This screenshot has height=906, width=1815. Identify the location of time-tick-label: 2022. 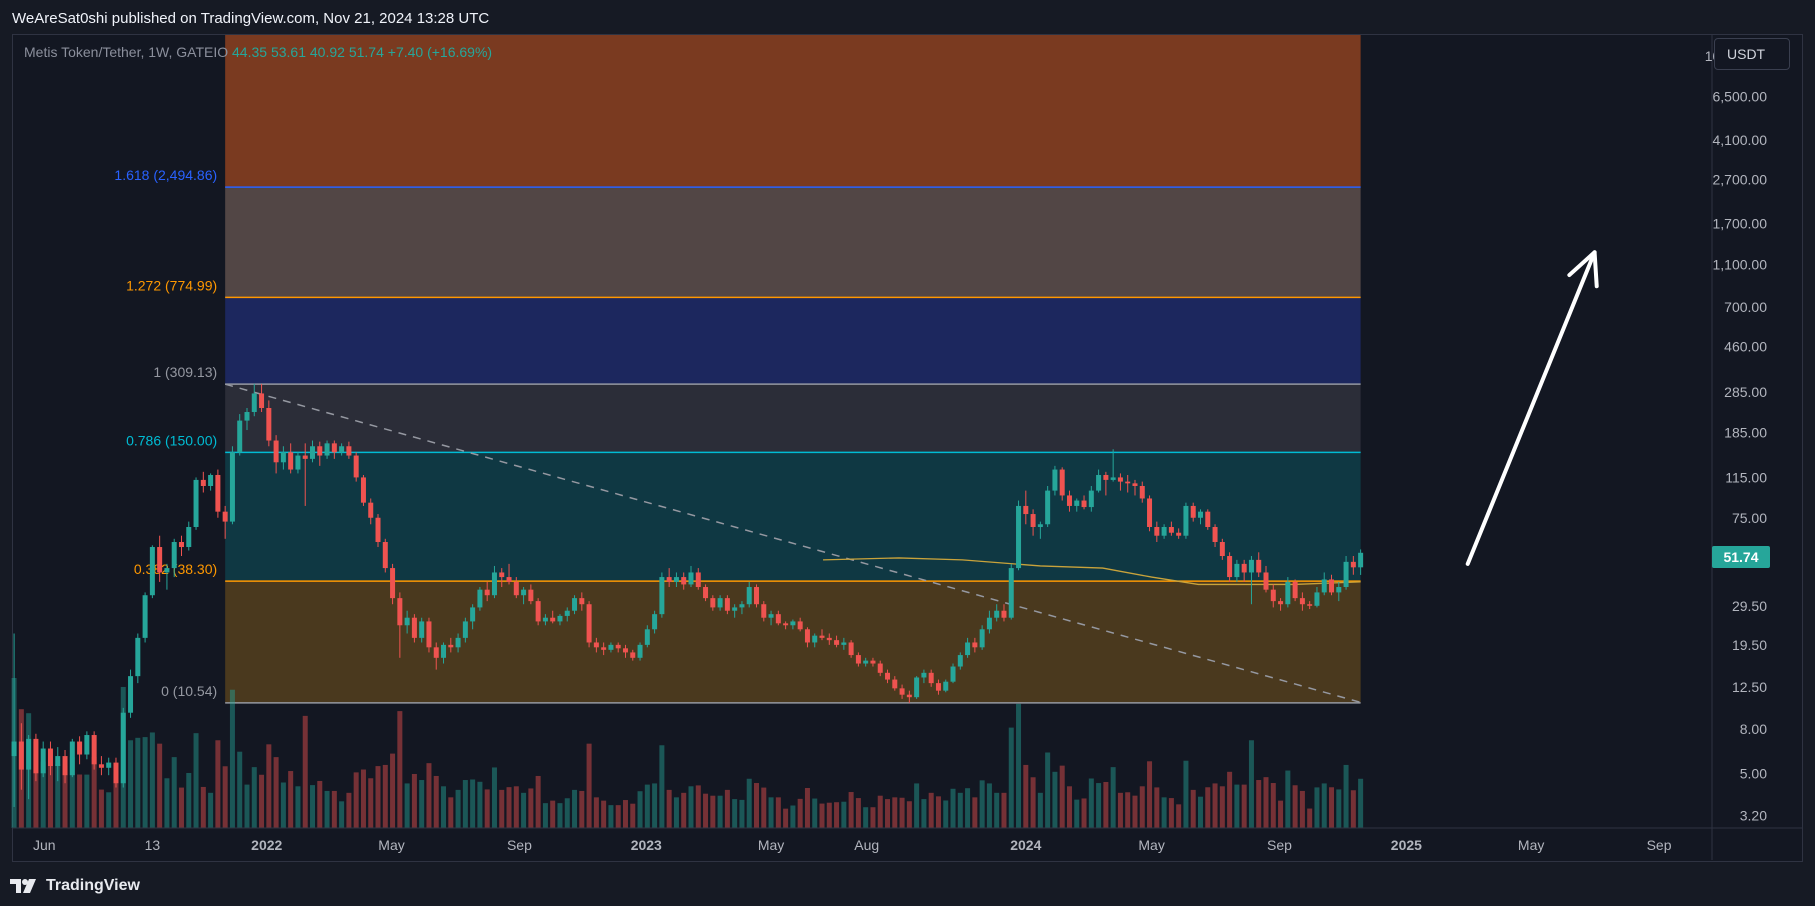
(266, 845).